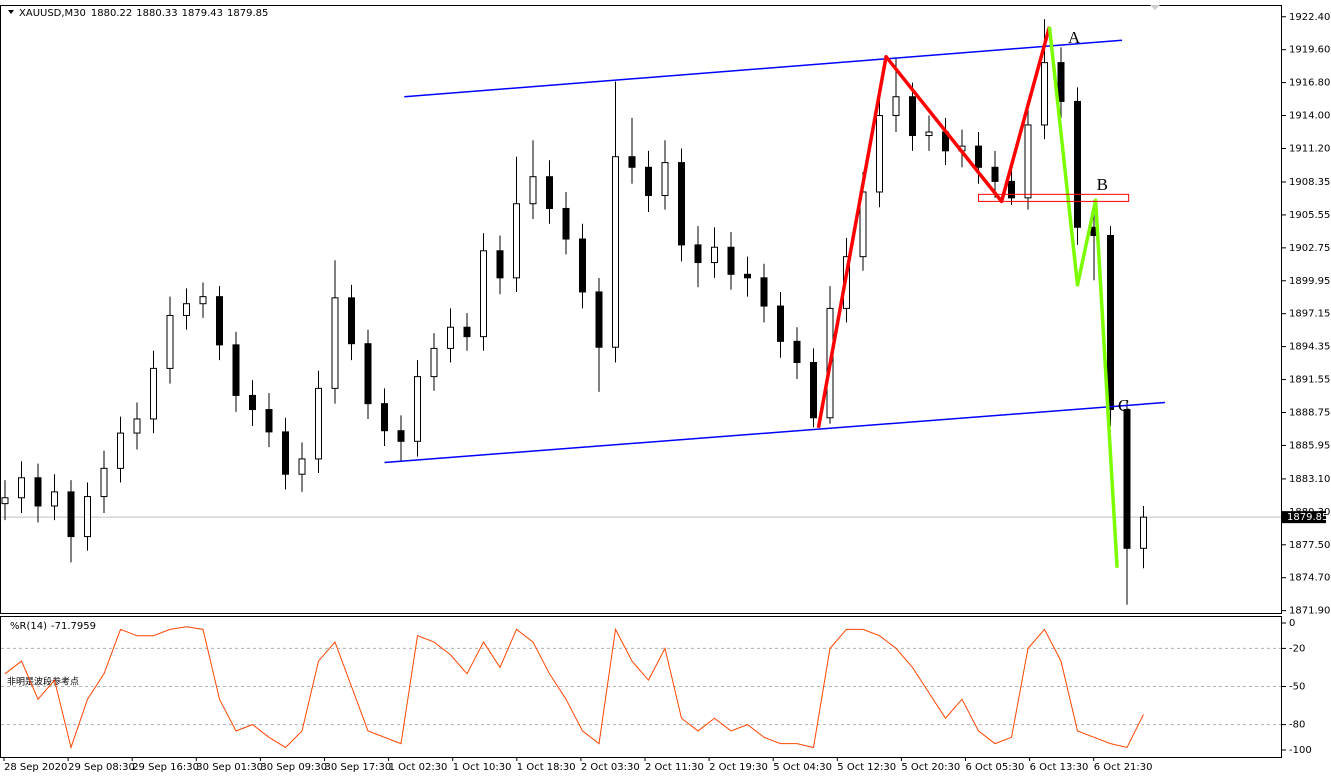 Image resolution: width=1331 pixels, height=781 pixels. Describe the element at coordinates (1300, 750) in the screenshot. I see `r-tick-label: -100` at that location.